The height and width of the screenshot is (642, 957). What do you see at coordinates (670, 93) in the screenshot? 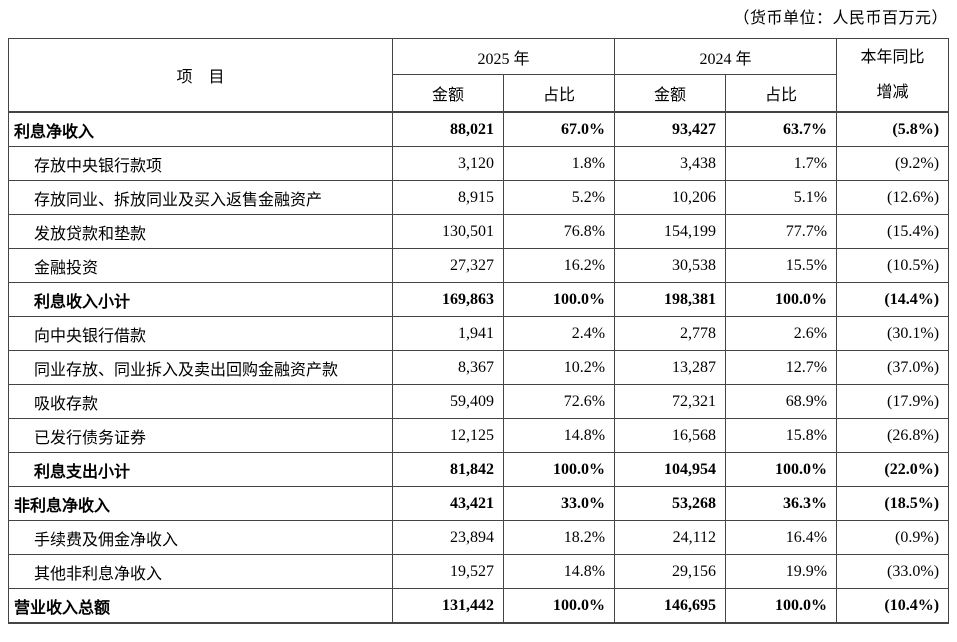
I see `header-2024-amount: 金额` at bounding box center [670, 93].